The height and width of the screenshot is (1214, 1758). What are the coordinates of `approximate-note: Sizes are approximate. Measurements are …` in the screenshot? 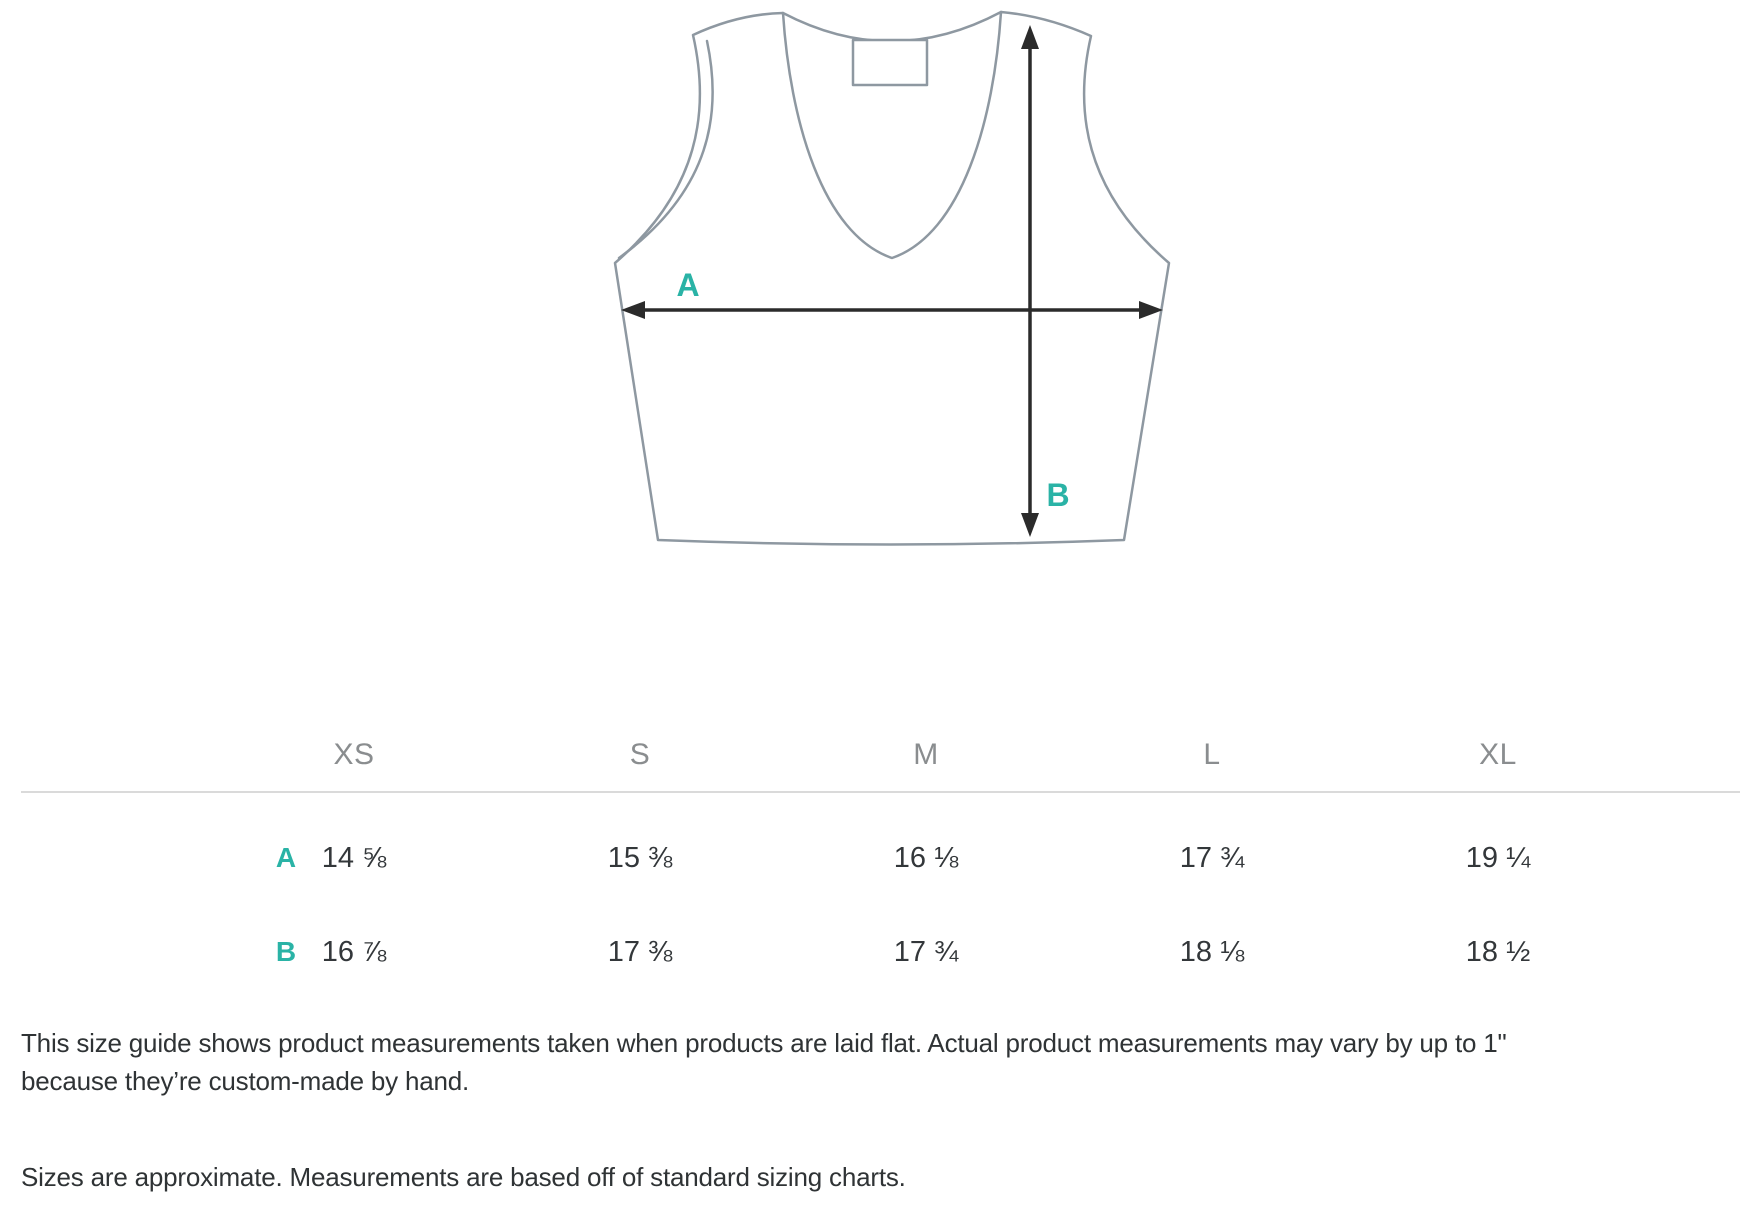 It's located at (463, 1177).